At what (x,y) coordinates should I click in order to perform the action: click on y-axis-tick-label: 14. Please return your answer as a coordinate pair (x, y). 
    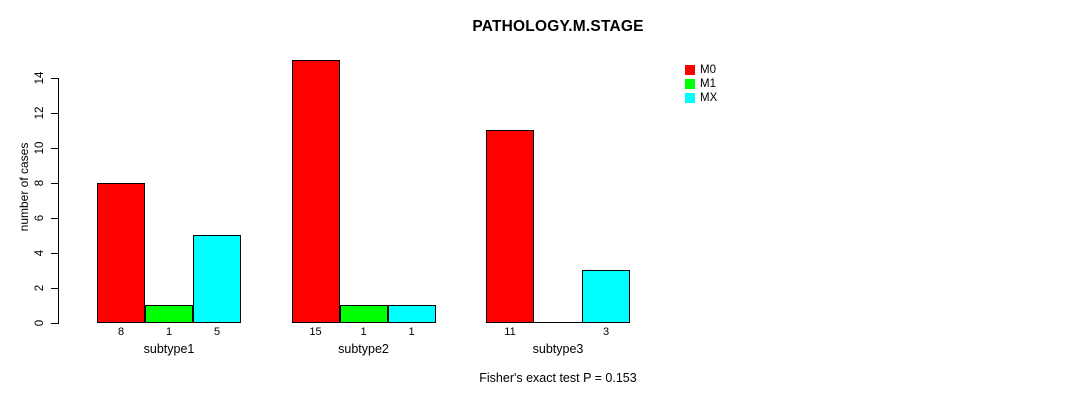
    Looking at the image, I should click on (40, 78).